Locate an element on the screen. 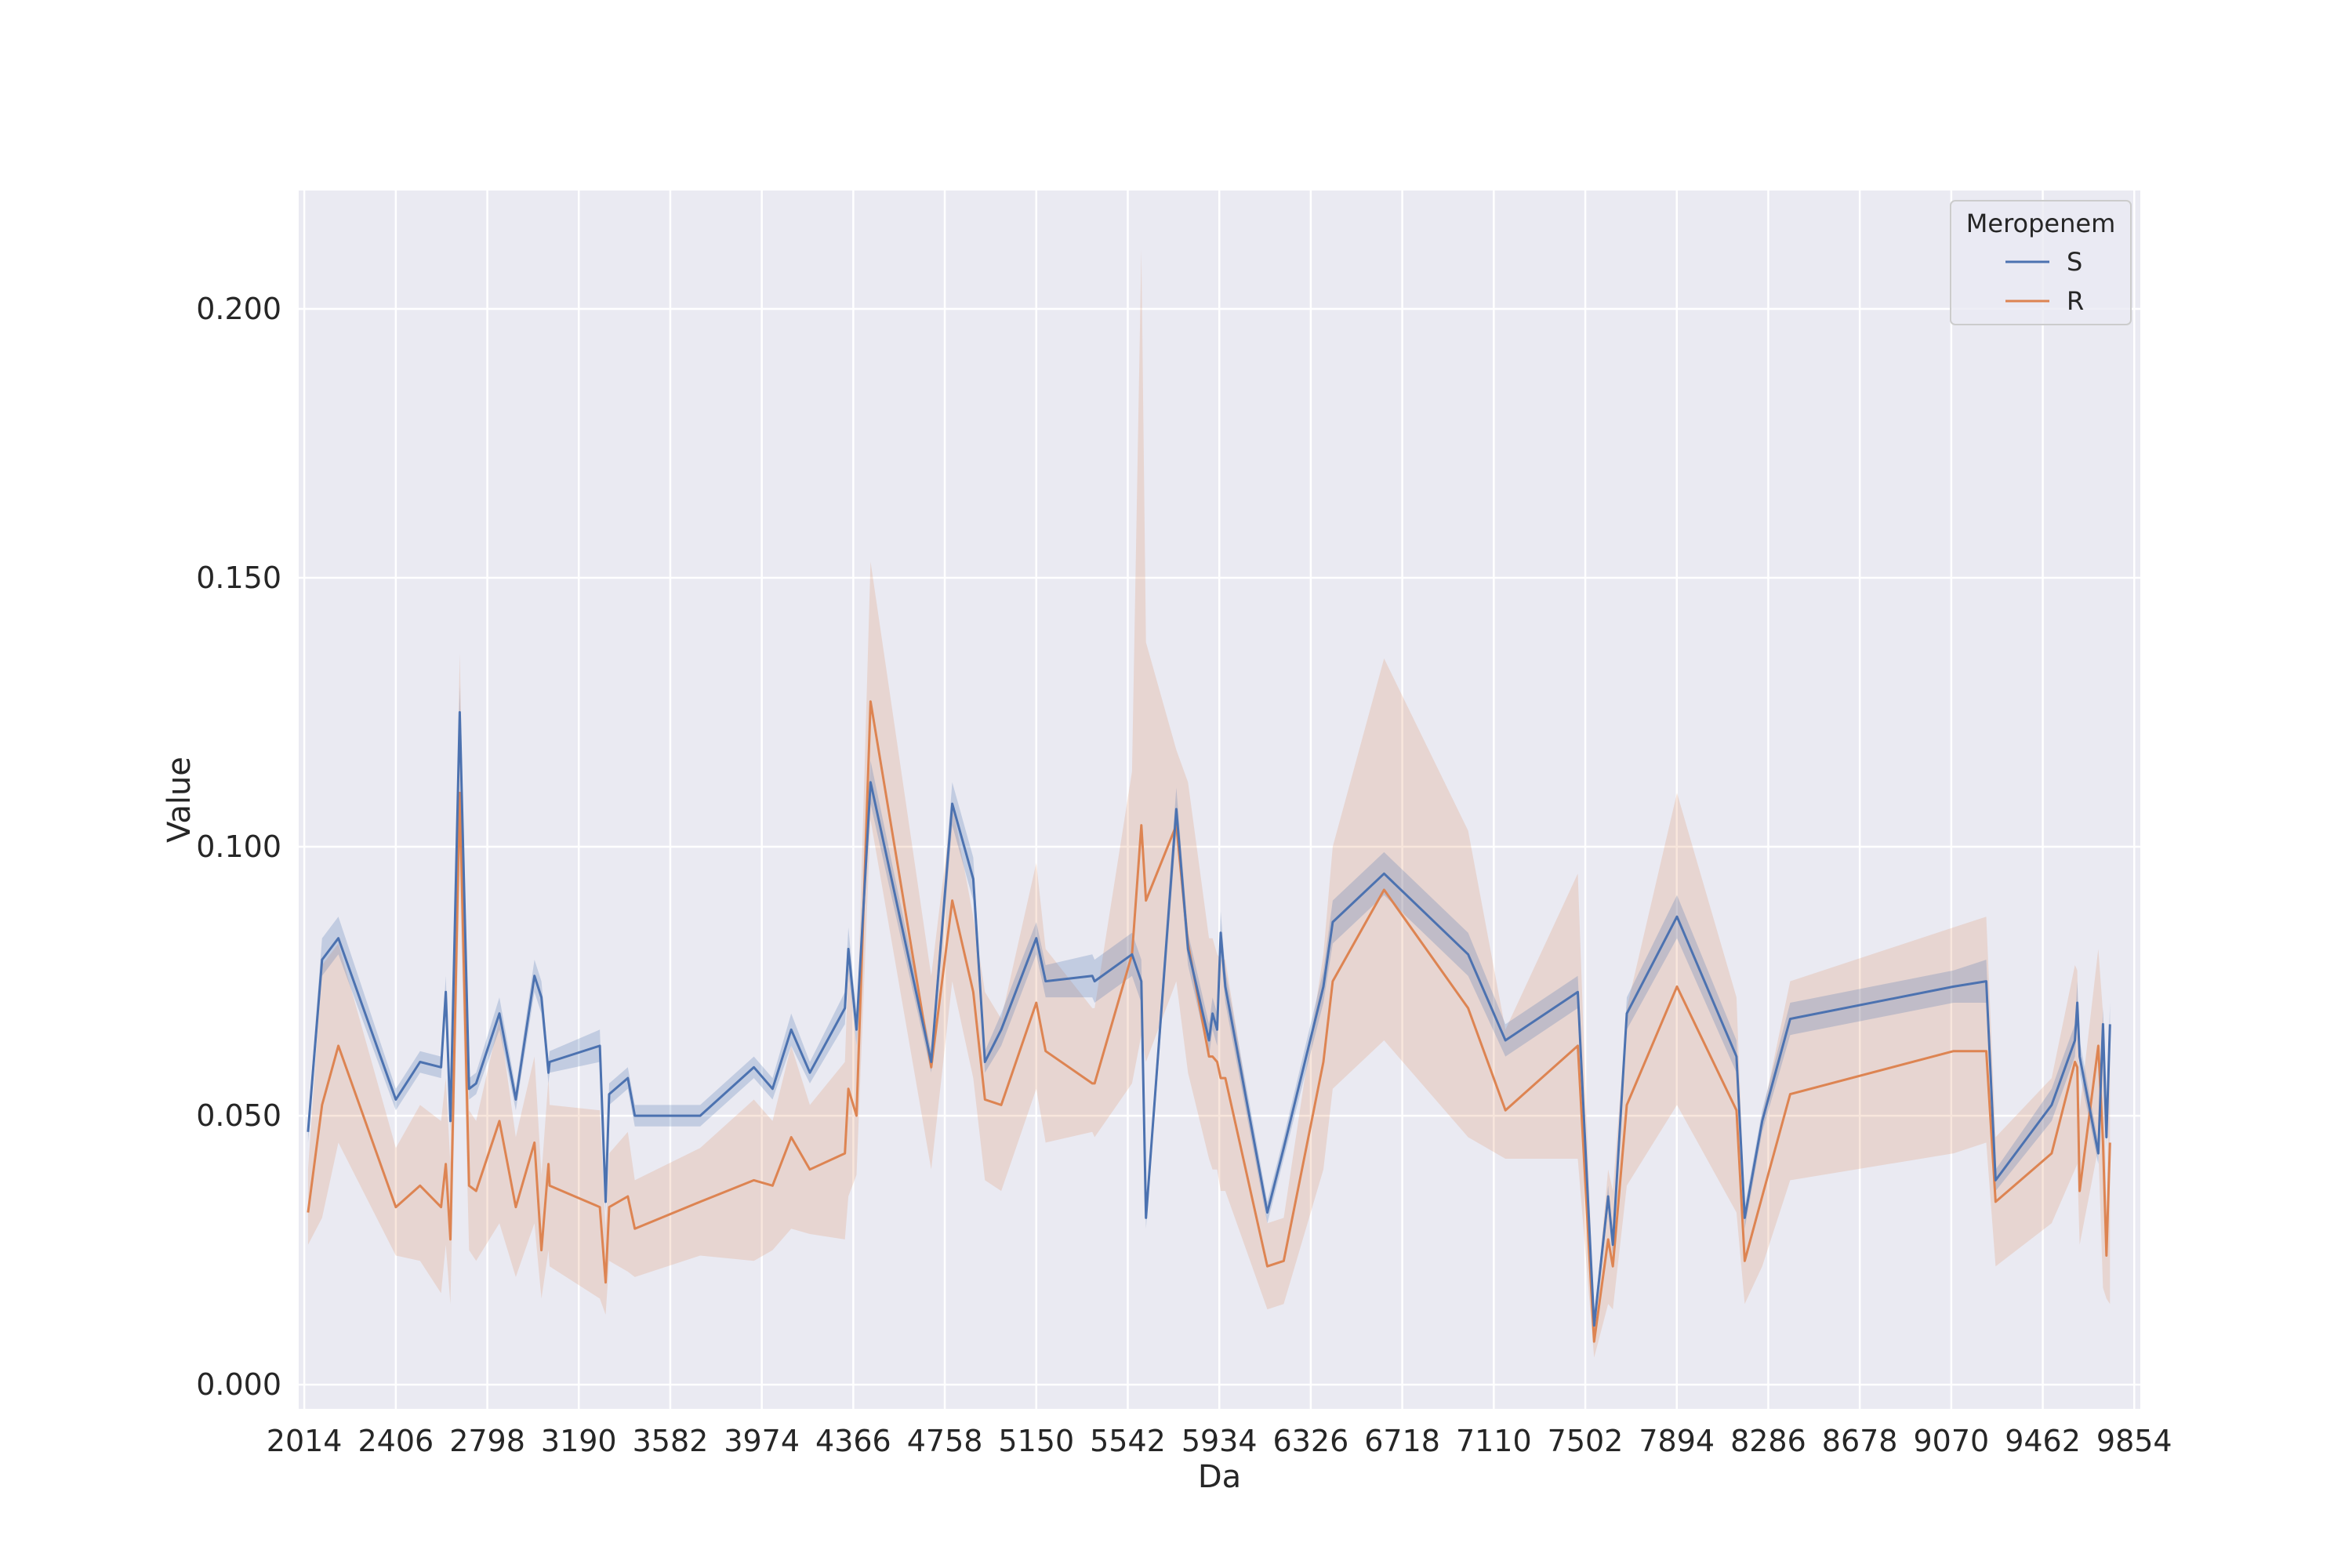 Image resolution: width=2352 pixels, height=1568 pixels. y-tick-label: 0.200 is located at coordinates (239, 309).